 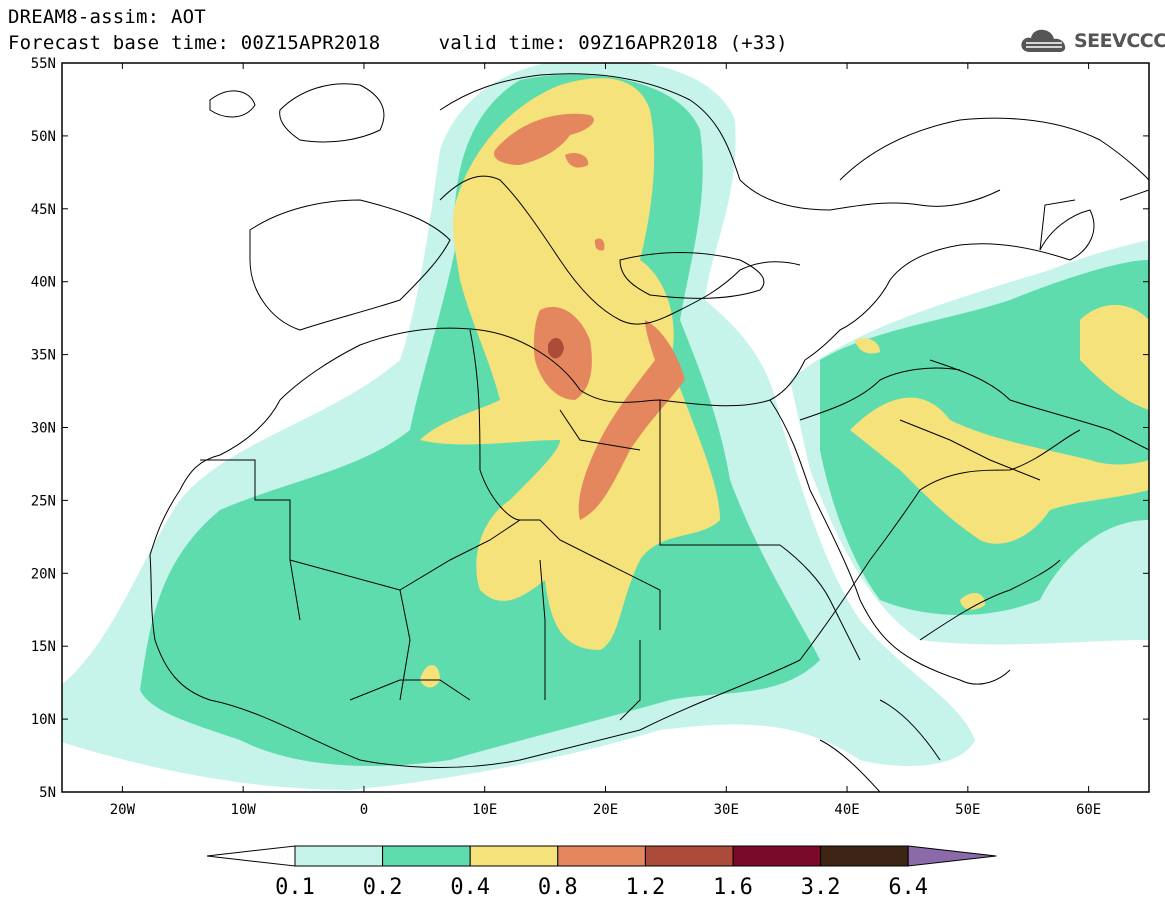 What do you see at coordinates (1043, 40) in the screenshot?
I see `cloud-icon` at bounding box center [1043, 40].